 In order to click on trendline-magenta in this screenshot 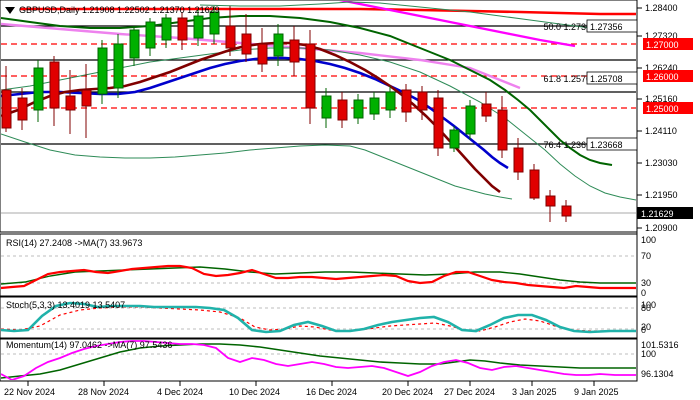, I will do `click(457, 24)`.